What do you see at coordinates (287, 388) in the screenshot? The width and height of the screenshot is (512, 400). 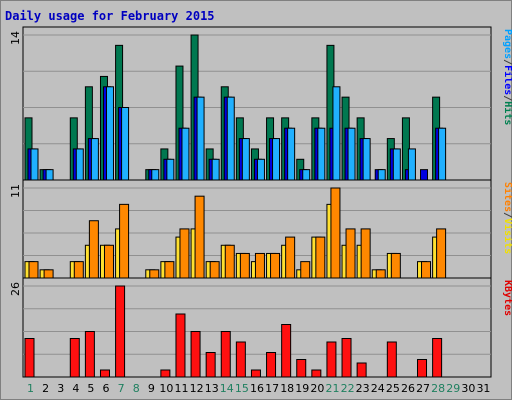 I see `x-tick-day-18: 18` at bounding box center [287, 388].